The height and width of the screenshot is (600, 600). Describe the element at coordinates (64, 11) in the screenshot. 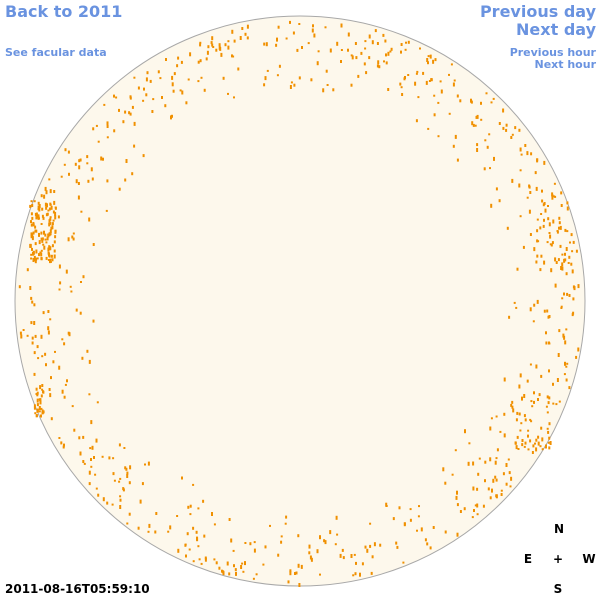

I see `back-link: Back to 2011` at that location.